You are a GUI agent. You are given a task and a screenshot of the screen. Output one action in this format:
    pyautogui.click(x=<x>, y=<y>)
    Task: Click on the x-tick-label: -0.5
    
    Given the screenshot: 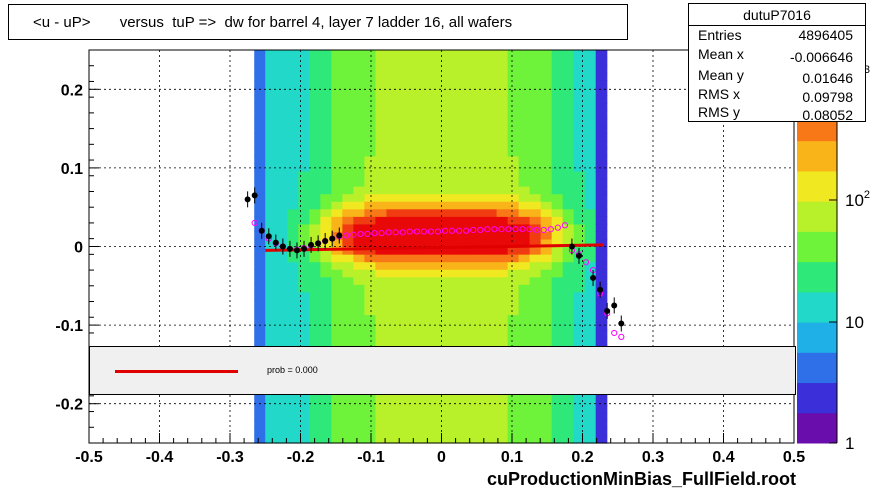 What is the action you would take?
    pyautogui.click(x=89, y=457)
    